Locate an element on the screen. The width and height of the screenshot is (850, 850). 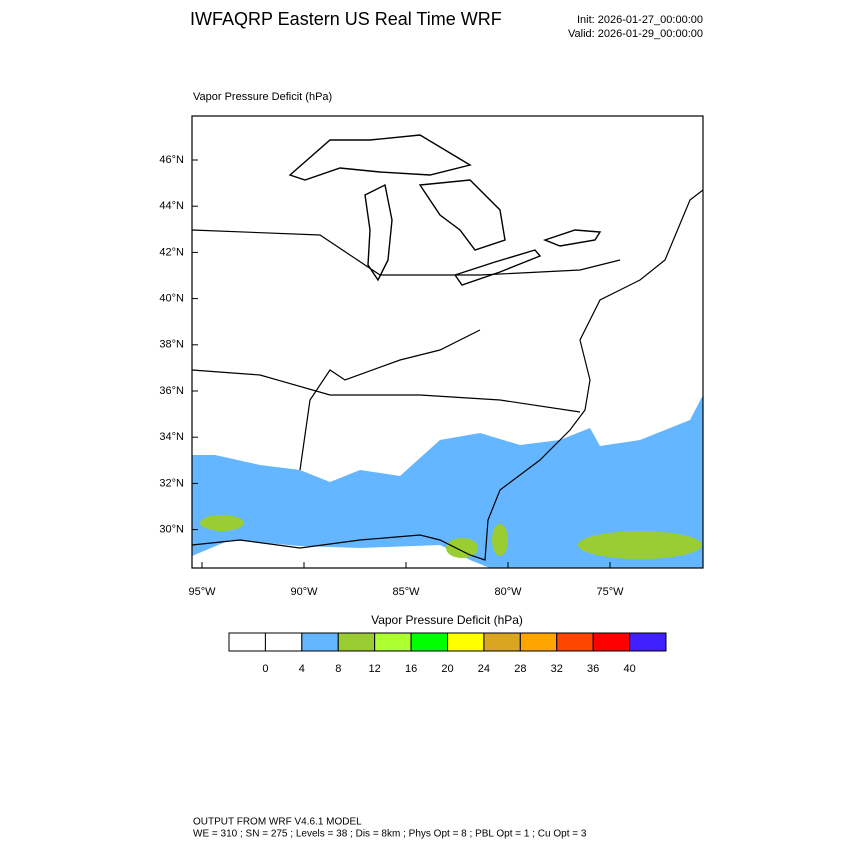
colorbar-label: 4 is located at coordinates (302, 669).